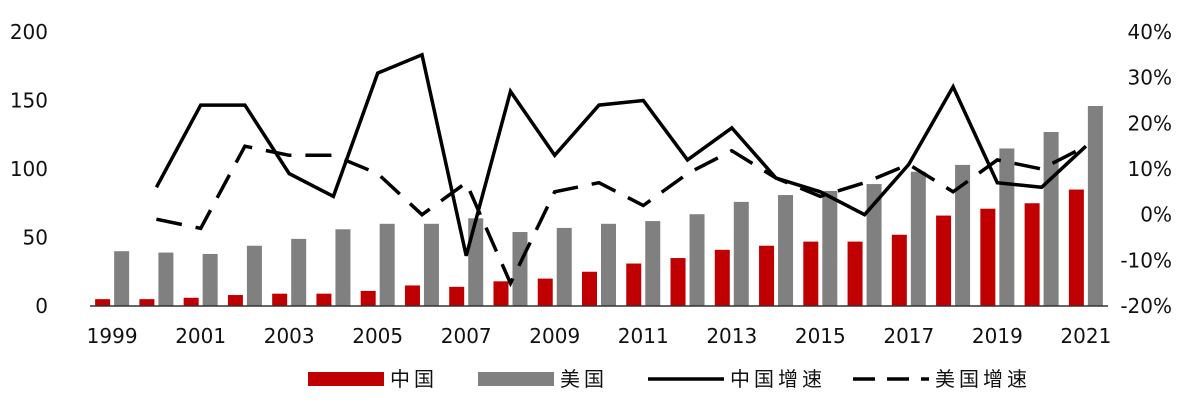 Image resolution: width=1187 pixels, height=402 pixels. I want to click on bar-china-2004, so click(324, 299).